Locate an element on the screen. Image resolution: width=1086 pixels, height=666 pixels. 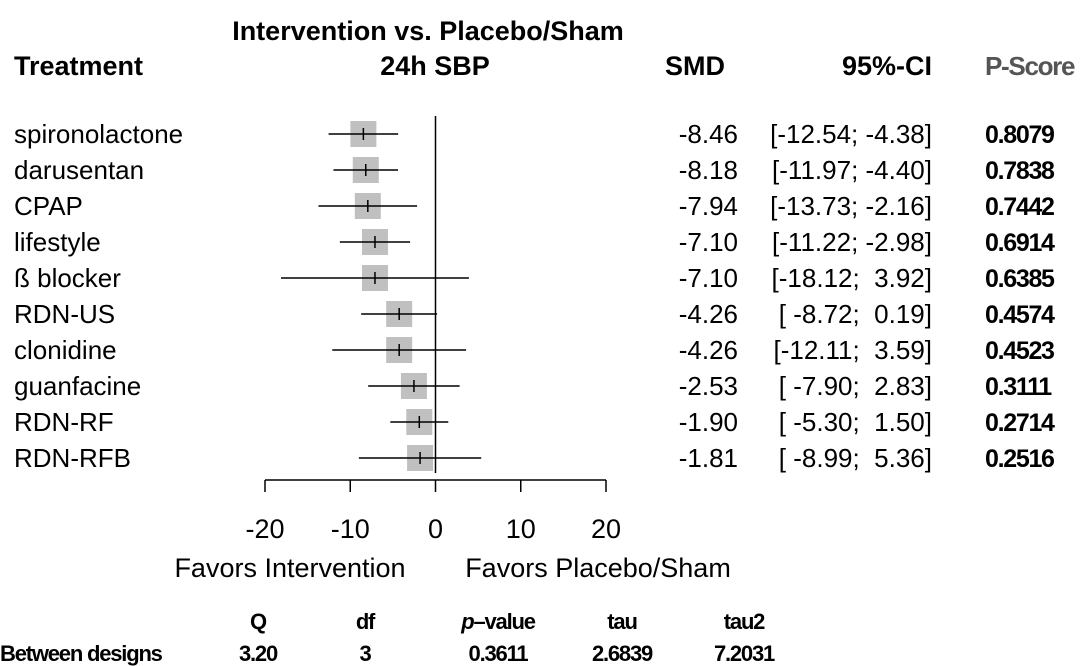
x-label-left: Favors Intervention is located at coordinates (289, 568).